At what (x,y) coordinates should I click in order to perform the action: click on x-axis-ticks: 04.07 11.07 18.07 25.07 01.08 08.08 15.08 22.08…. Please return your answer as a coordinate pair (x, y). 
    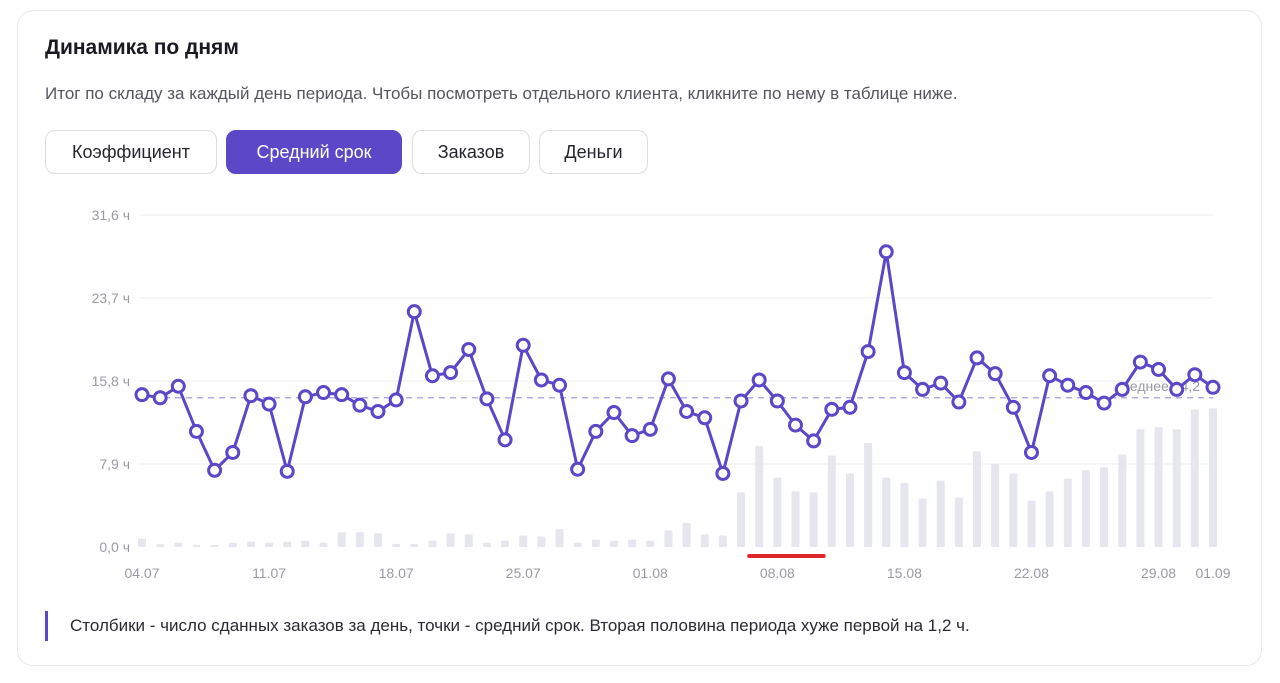
    Looking at the image, I should click on (677, 573).